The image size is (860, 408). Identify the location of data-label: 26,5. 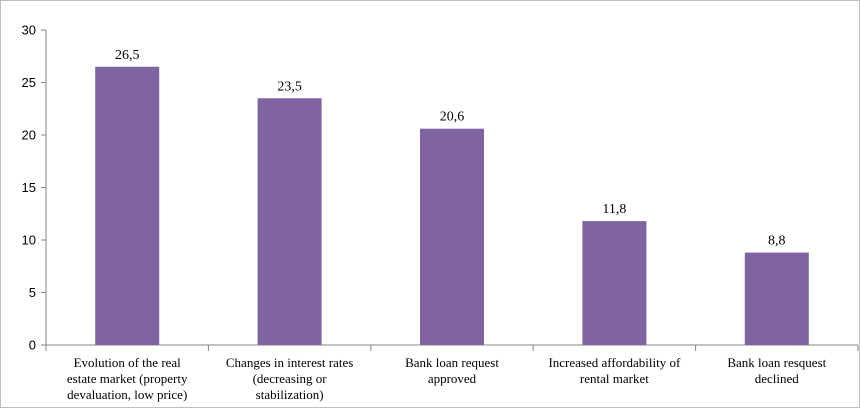
(127, 55).